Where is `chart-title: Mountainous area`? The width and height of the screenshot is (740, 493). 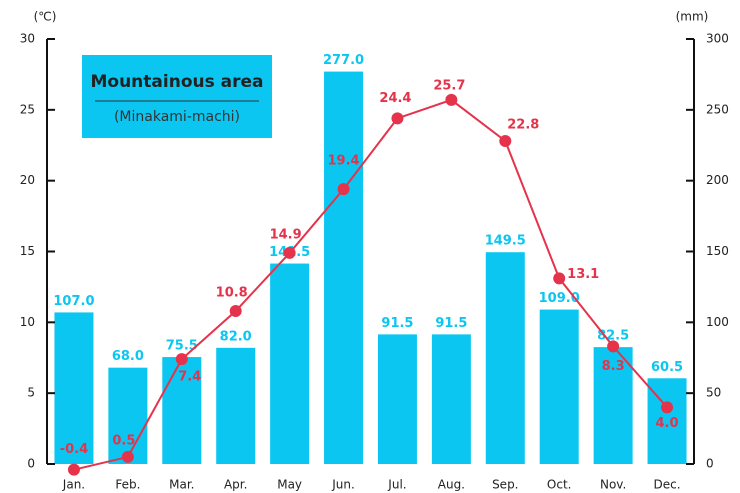
chart-title: Mountainous area is located at coordinates (176, 82).